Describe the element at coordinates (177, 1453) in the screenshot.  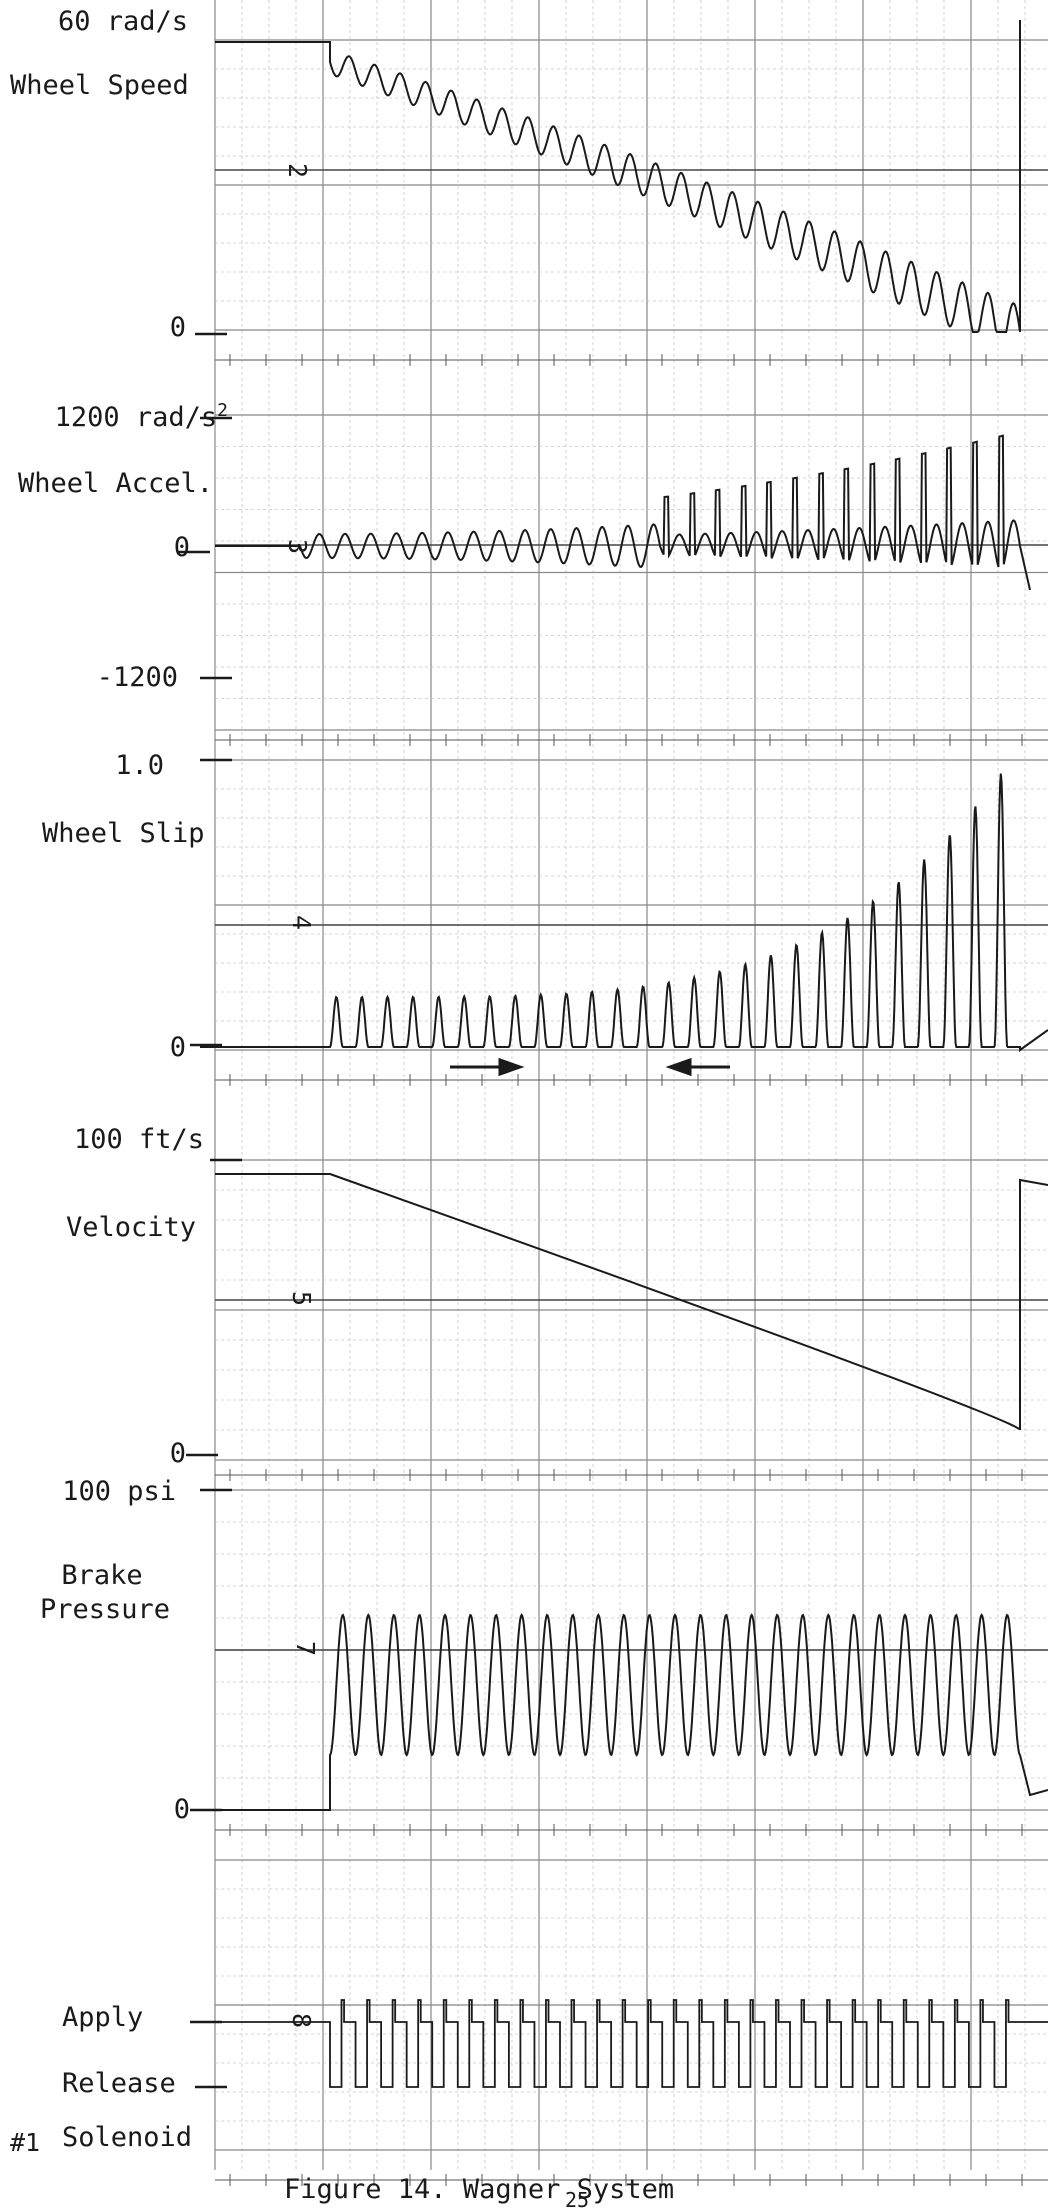
I see `velocity-zero-label: 0` at that location.